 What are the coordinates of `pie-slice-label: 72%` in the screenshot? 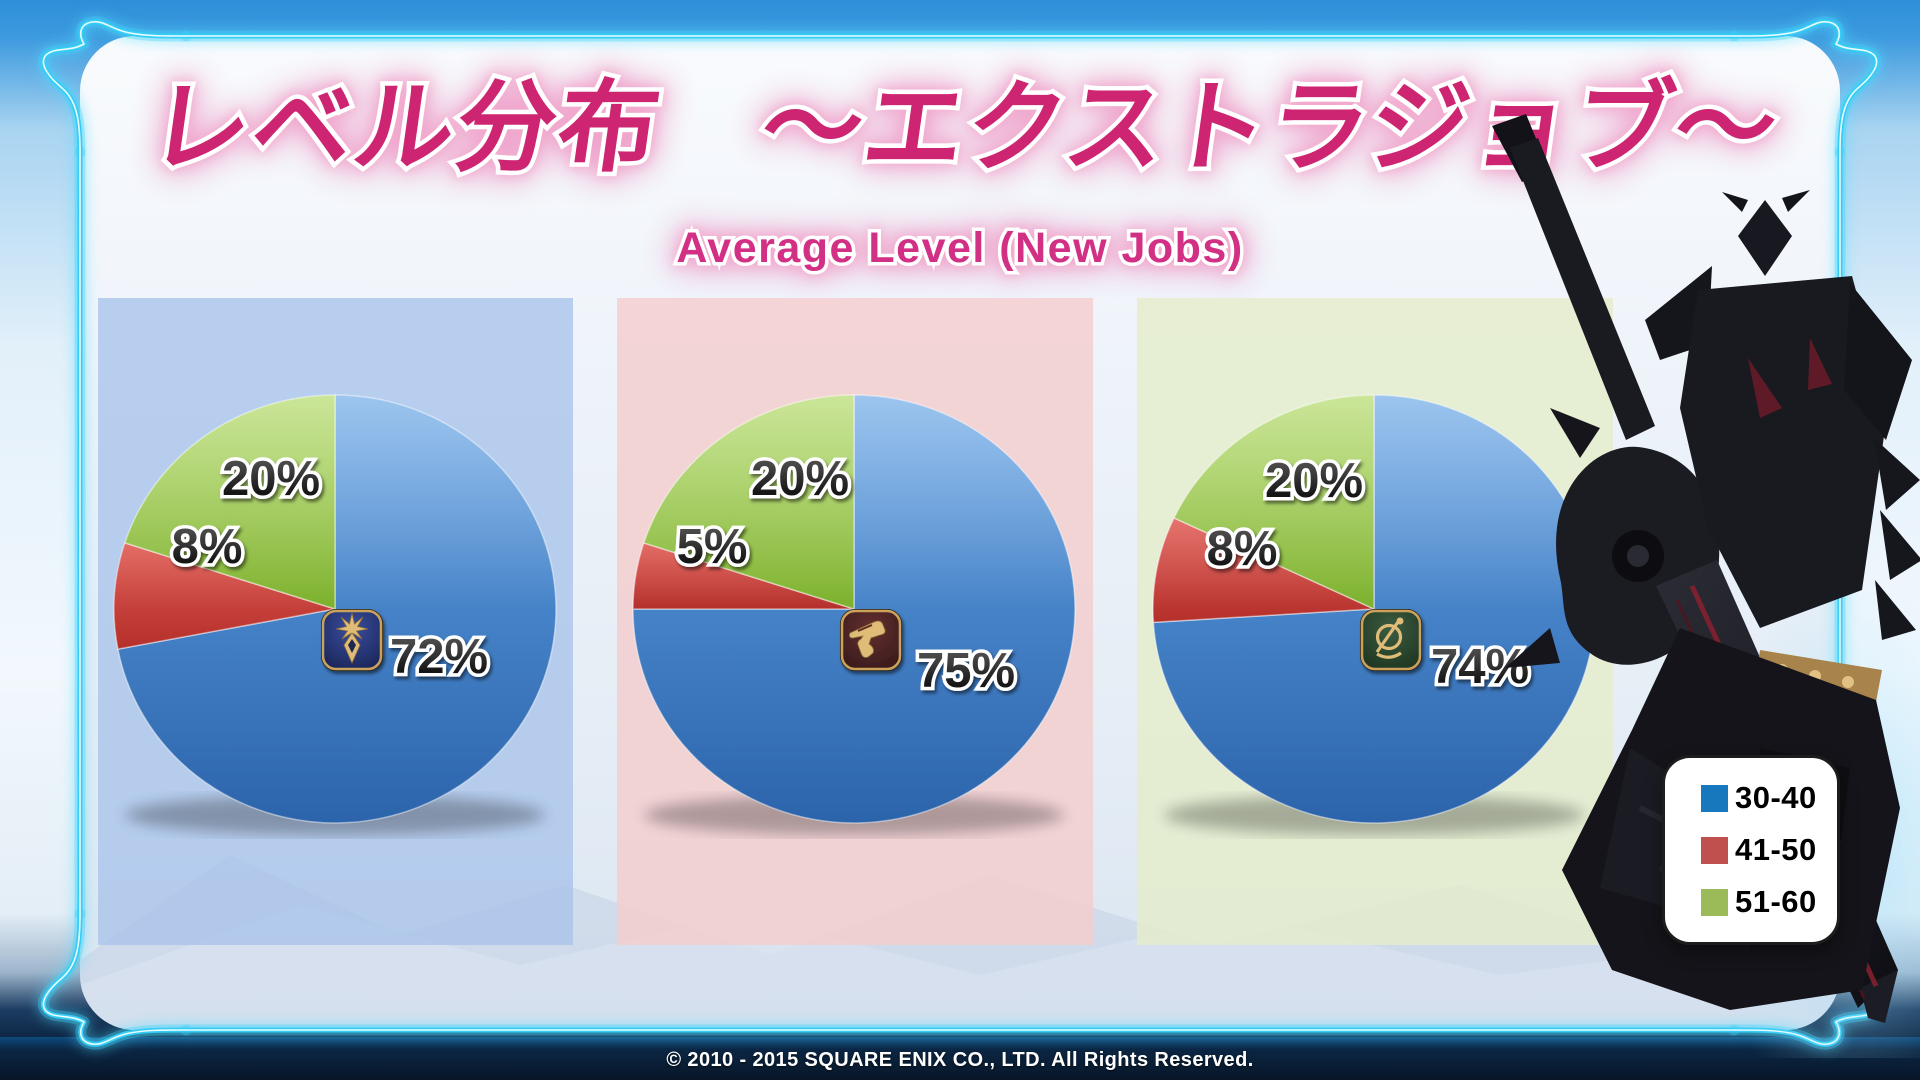 It's located at (439, 657).